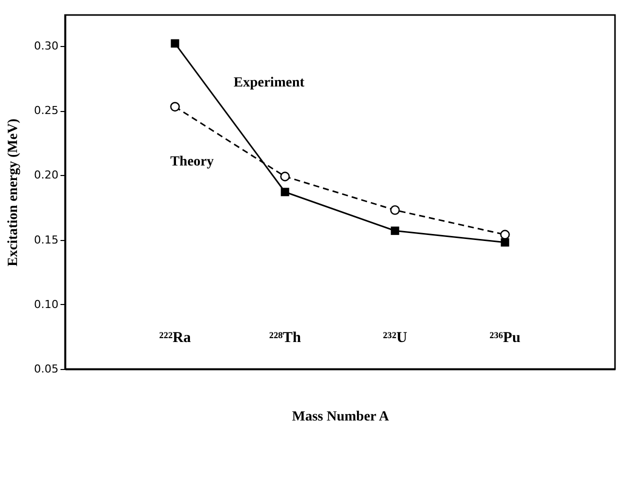  Describe the element at coordinates (505, 338) in the screenshot. I see `x-tick-label: ²³⁶Pu` at that location.